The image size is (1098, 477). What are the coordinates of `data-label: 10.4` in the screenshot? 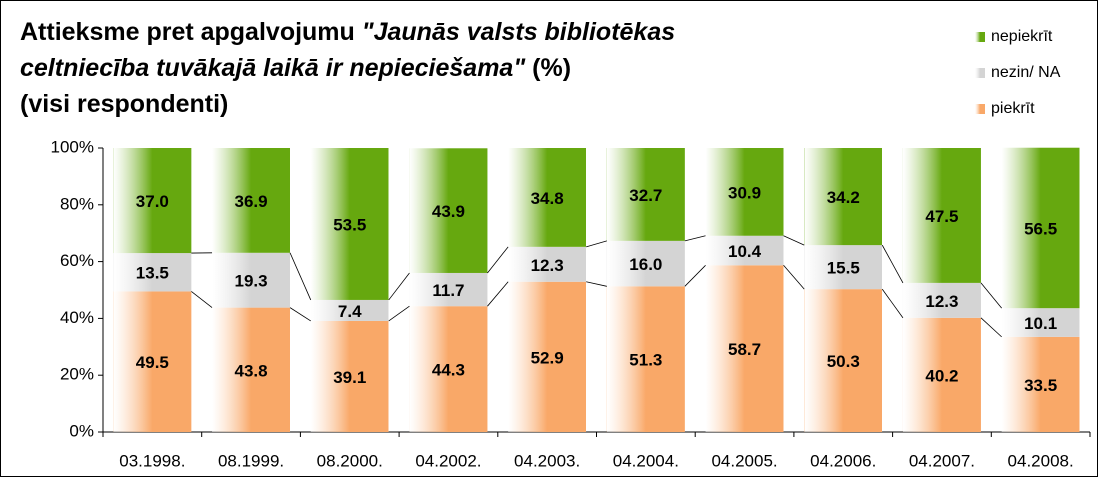 It's located at (745, 251).